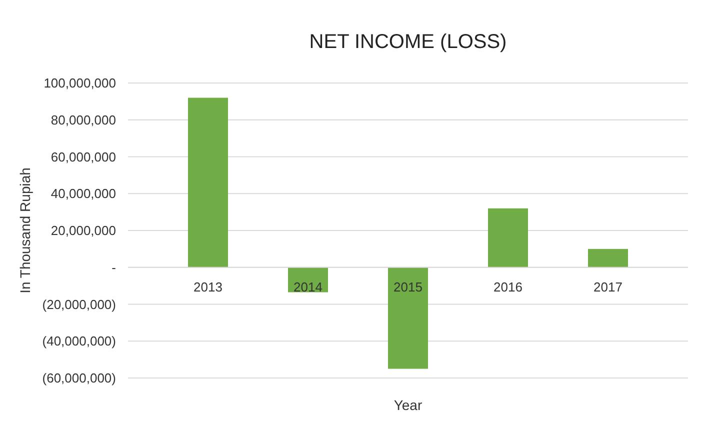 This screenshot has height=428, width=709. What do you see at coordinates (508, 286) in the screenshot?
I see `x-tick-label: 2016` at bounding box center [508, 286].